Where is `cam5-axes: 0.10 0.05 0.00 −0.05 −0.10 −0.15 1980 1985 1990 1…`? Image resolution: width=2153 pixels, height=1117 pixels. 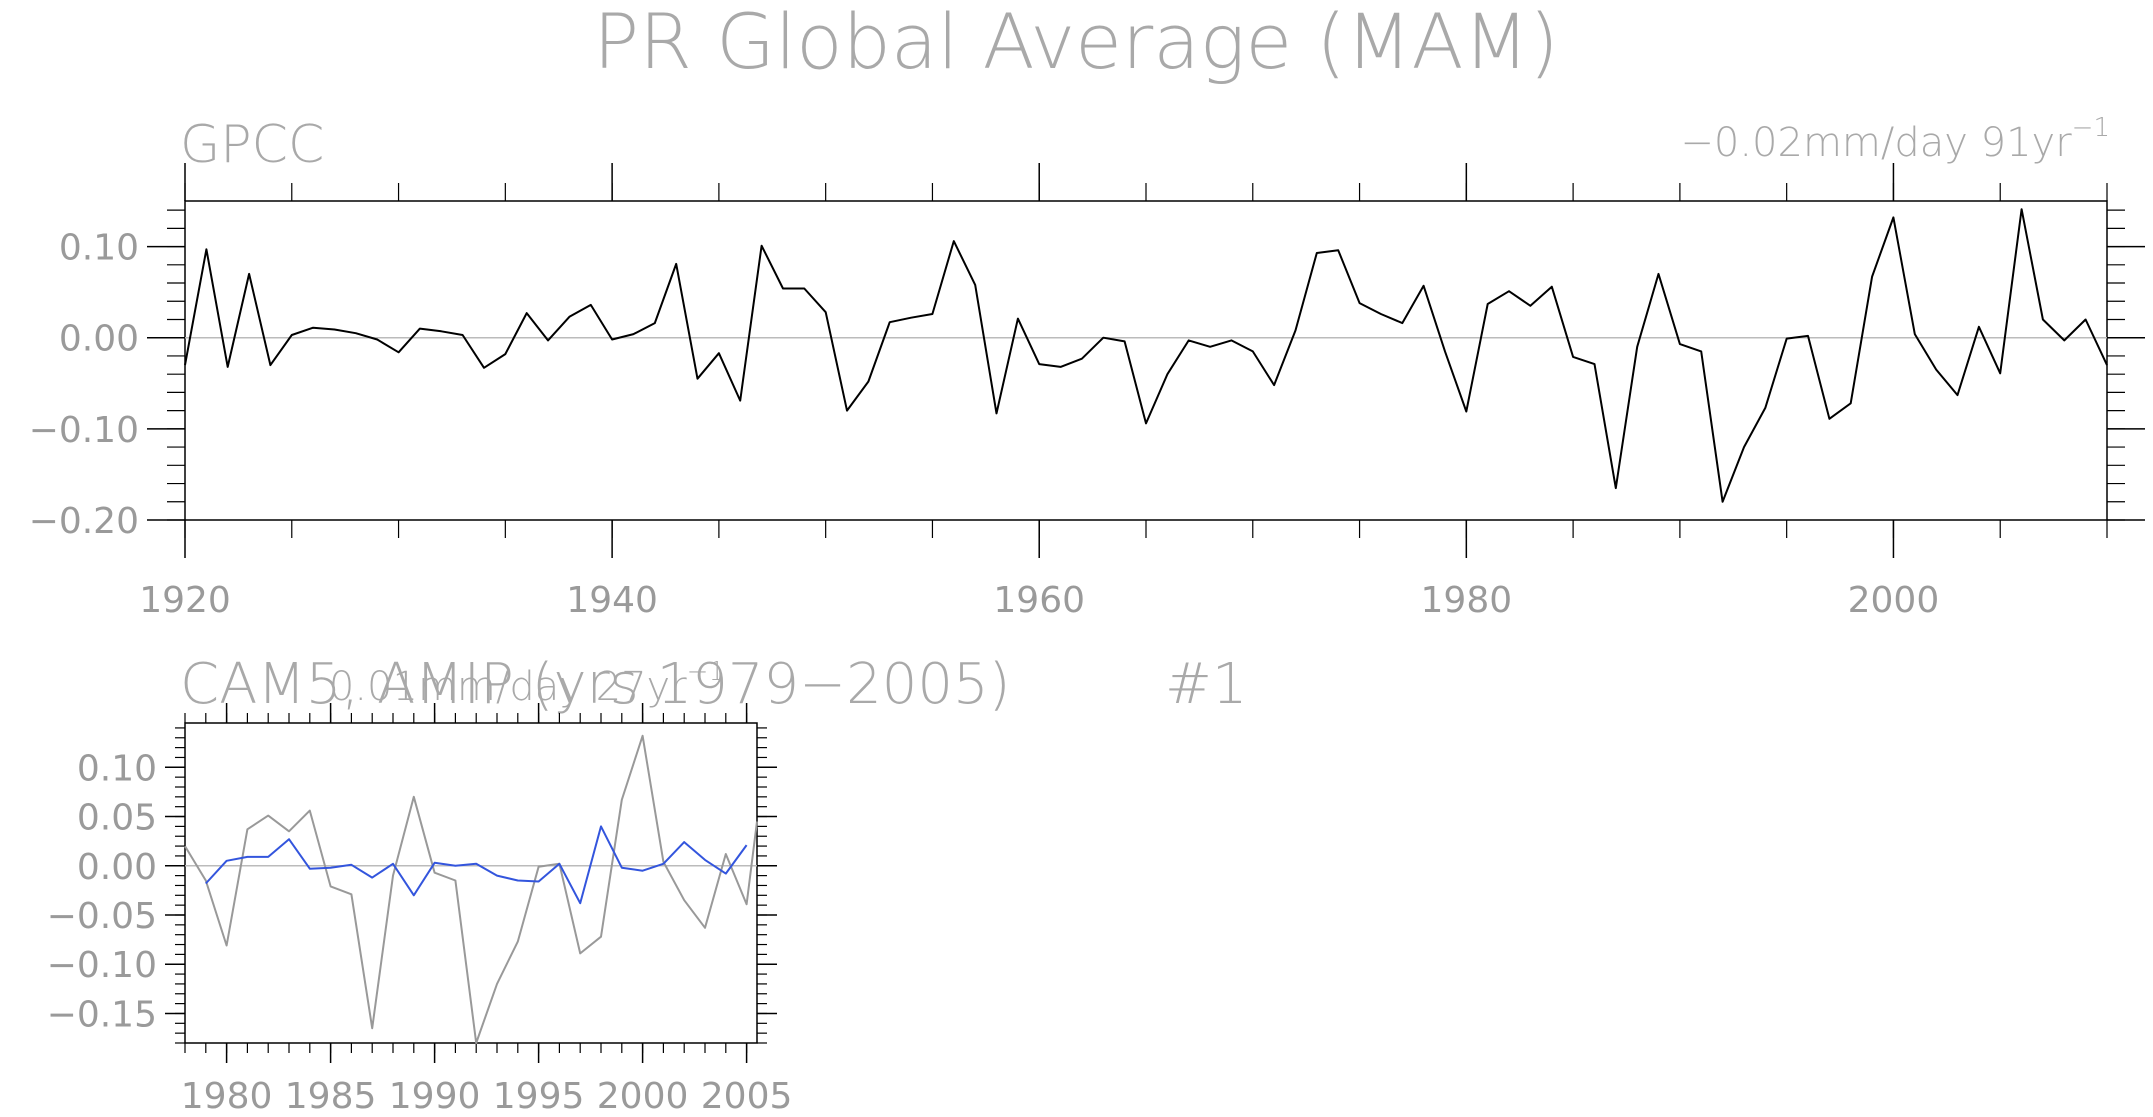
cam5-axes: 0.10 0.05 0.00 −0.05 −0.10 −0.15 1980 1985 1990 1… is located at coordinates (420, 910).